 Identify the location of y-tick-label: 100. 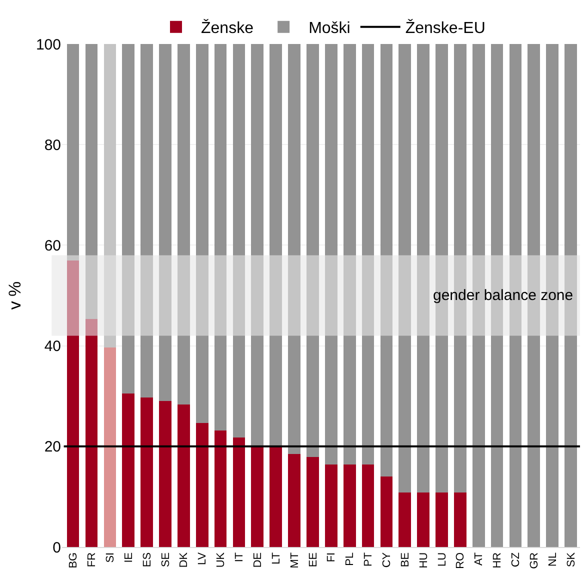
(48, 45).